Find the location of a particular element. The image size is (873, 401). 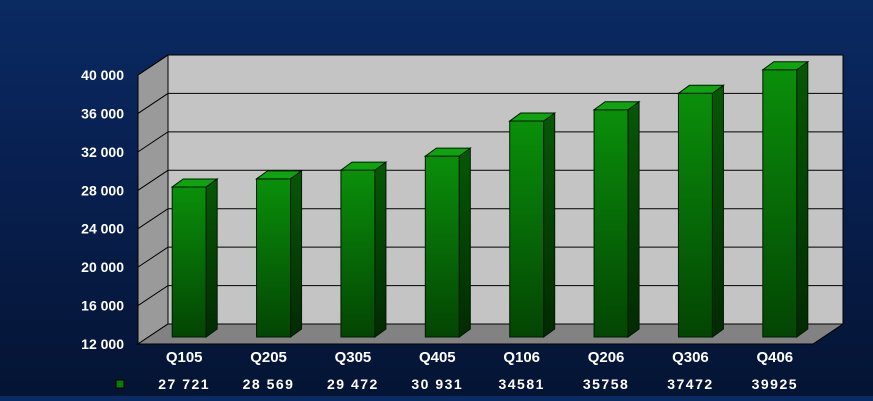

x-tick-label: Q205 is located at coordinates (268, 357).